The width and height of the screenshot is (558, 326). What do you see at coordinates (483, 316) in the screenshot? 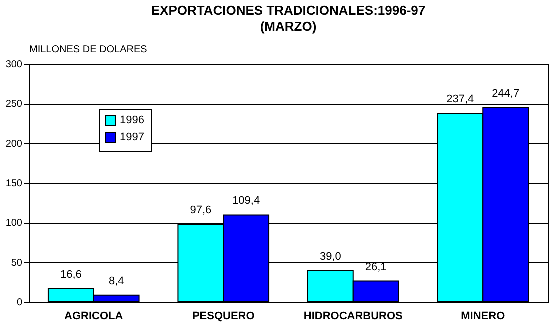
I see `x-tick-label: MINERO` at bounding box center [483, 316].